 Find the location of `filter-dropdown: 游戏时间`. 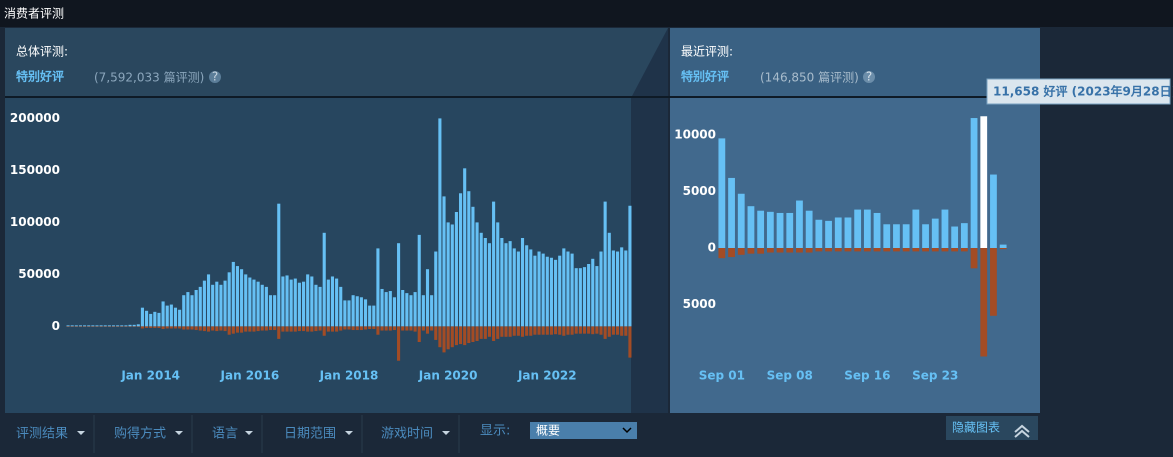

filter-dropdown: 游戏时间 is located at coordinates (407, 434).